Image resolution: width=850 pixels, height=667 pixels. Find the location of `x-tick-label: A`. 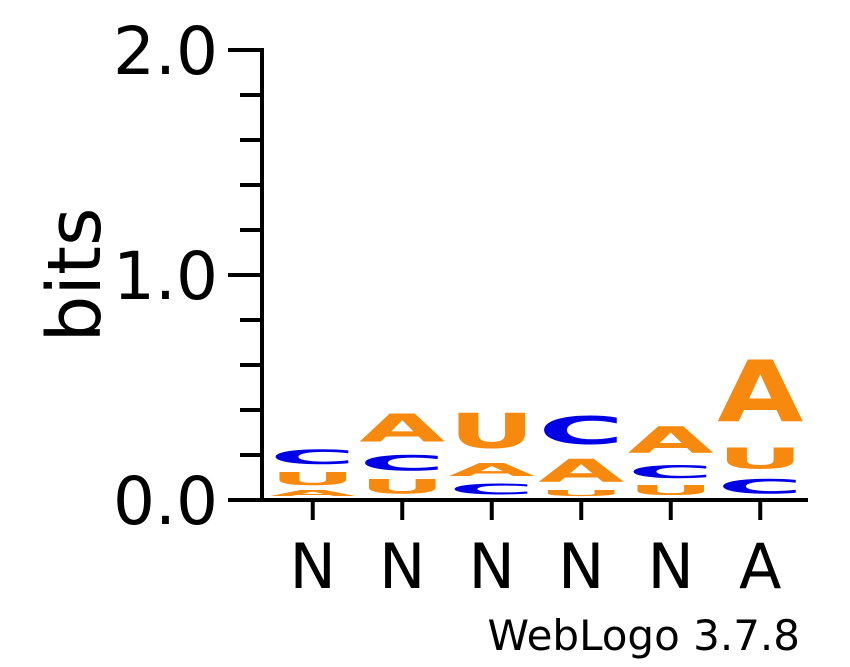

x-tick-label: A is located at coordinates (760, 566).